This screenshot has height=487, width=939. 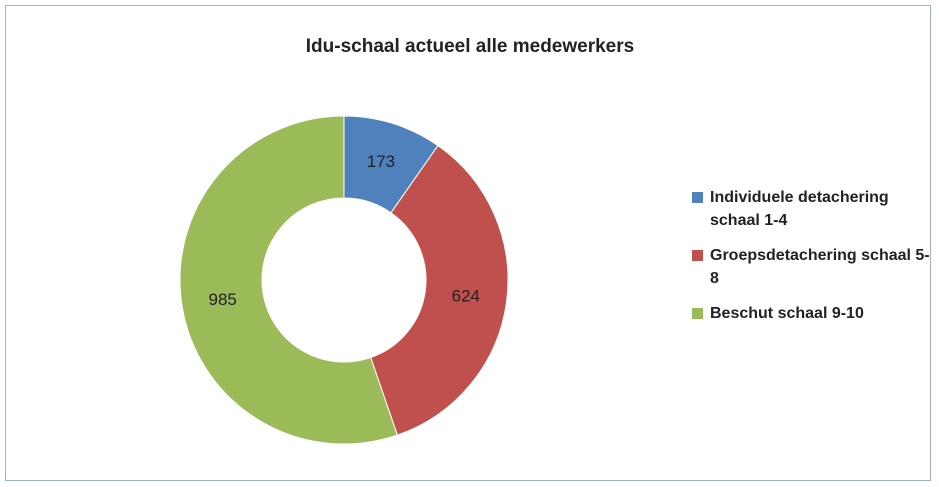 I want to click on donut-slice, so click(x=439, y=290).